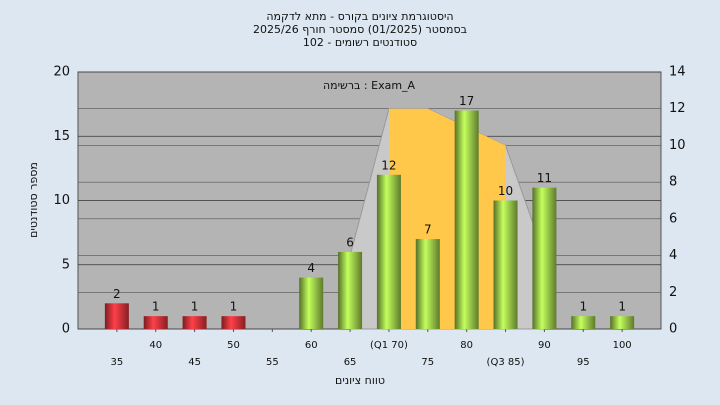 This screenshot has width=720, height=405. What do you see at coordinates (447, 218) in the screenshot?
I see `quartile-area` at bounding box center [447, 218].